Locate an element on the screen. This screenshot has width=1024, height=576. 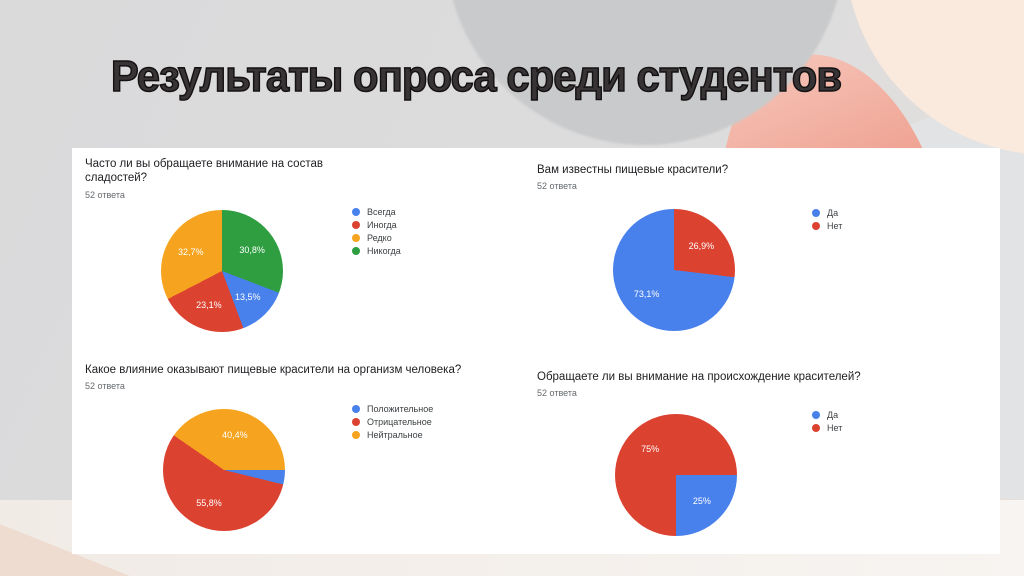
legend-item: Иногда is located at coordinates (376, 224).